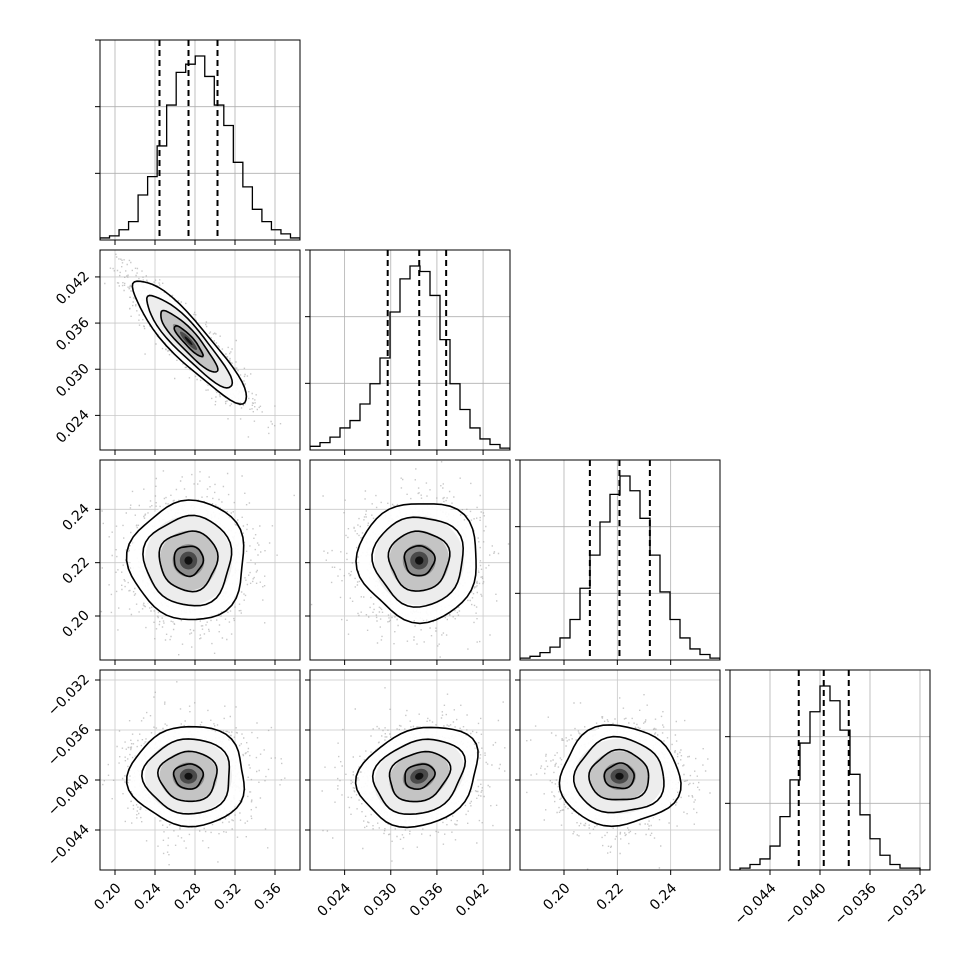 The height and width of the screenshot is (970, 970). Describe the element at coordinates (856, 904) in the screenshot. I see `x-tick-label: −0.036` at that location.